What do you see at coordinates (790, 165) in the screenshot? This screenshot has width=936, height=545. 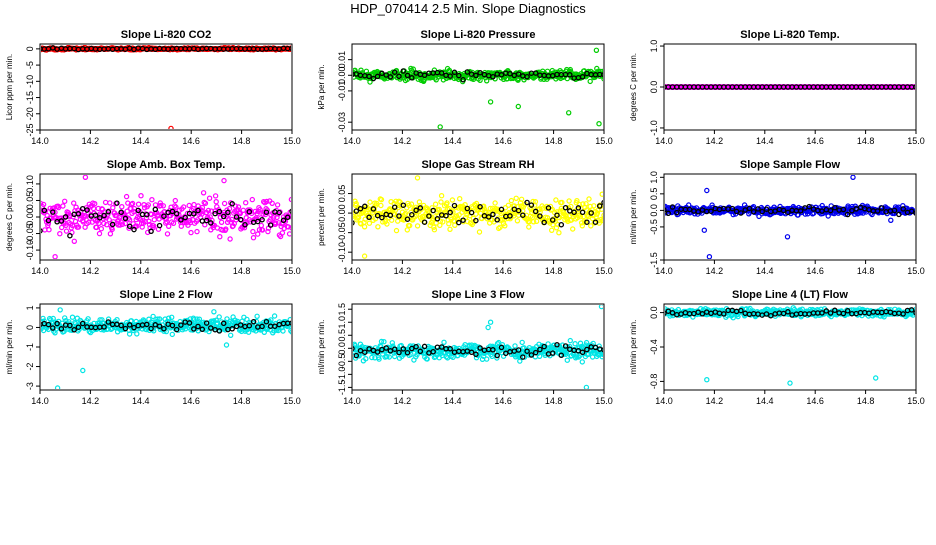 I see `panel-title: Slope Sample Flow` at bounding box center [790, 165].